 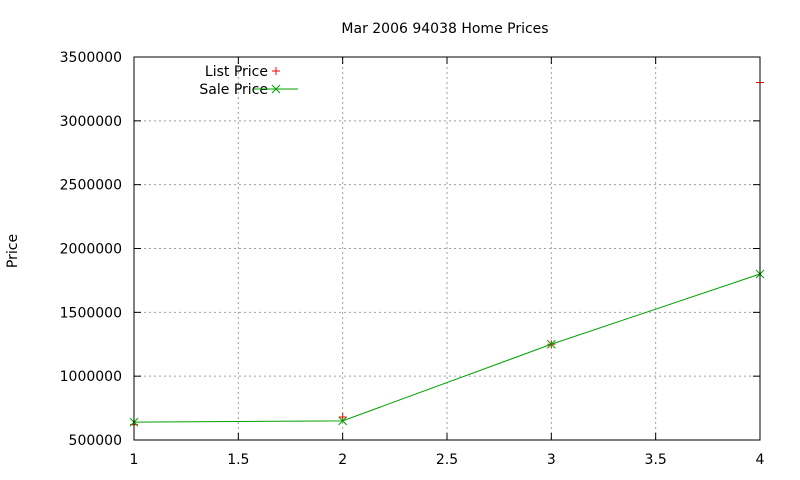 I want to click on x-tick-label: 3, so click(x=551, y=460).